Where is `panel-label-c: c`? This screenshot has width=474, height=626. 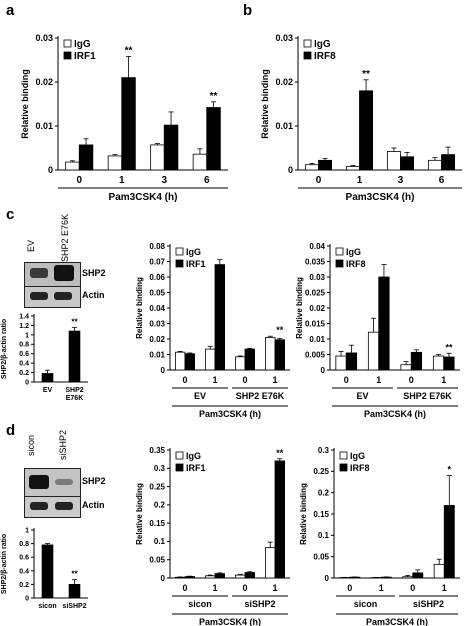
panel-label-c: c is located at coordinates (10, 214).